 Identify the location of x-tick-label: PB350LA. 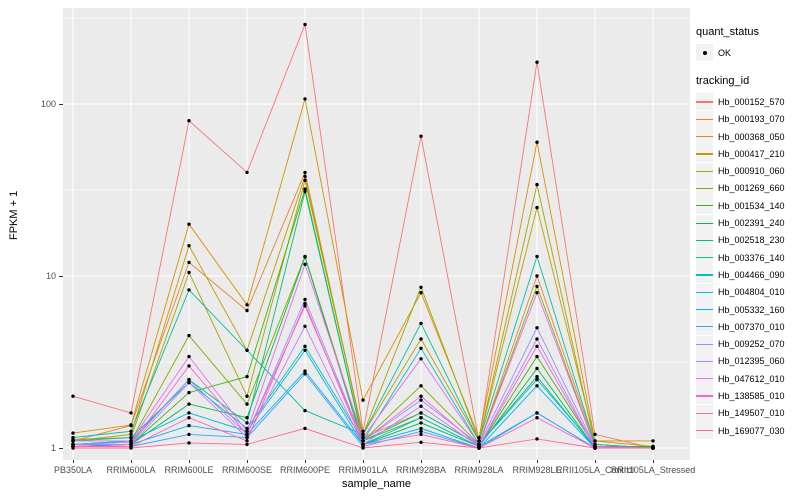
(73, 470).